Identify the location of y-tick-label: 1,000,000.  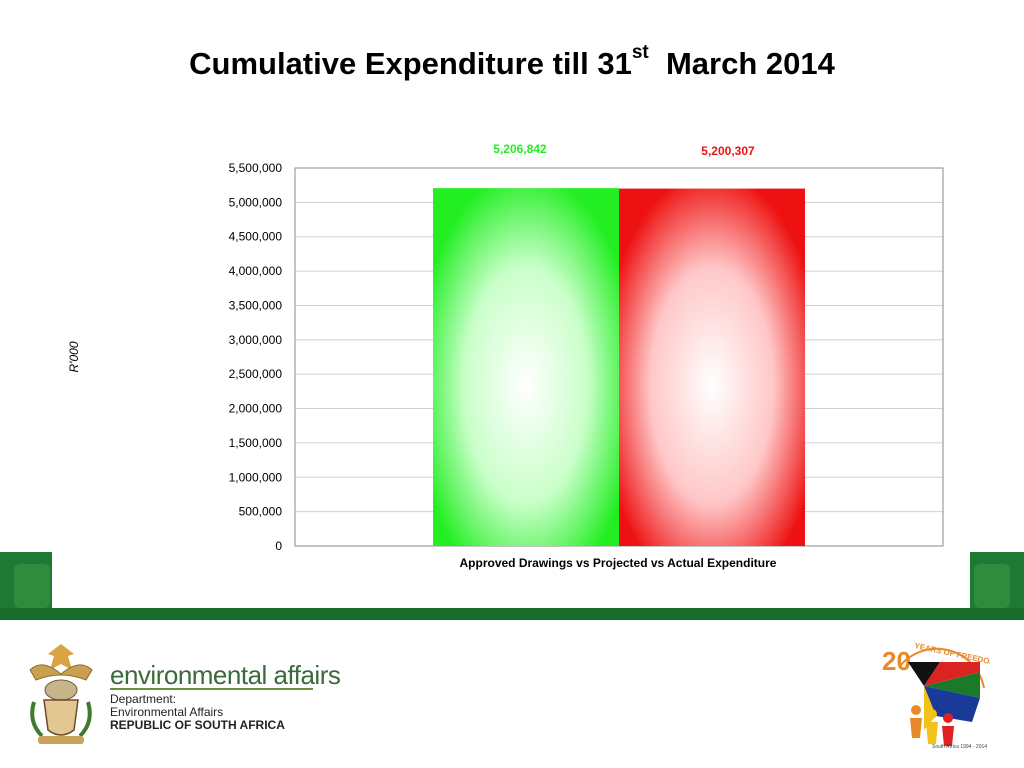
(256, 477).